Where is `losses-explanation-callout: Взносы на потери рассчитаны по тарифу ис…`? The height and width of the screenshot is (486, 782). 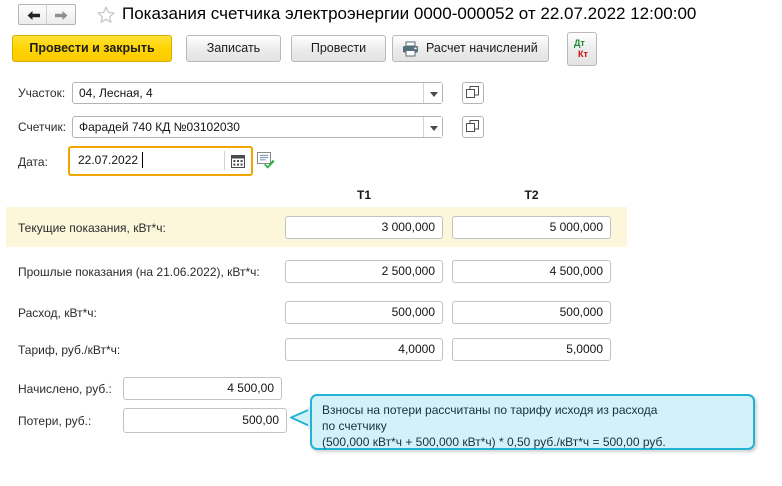
losses-explanation-callout: Взносы на потери рассчитаны по тарифу ис… is located at coordinates (532, 422).